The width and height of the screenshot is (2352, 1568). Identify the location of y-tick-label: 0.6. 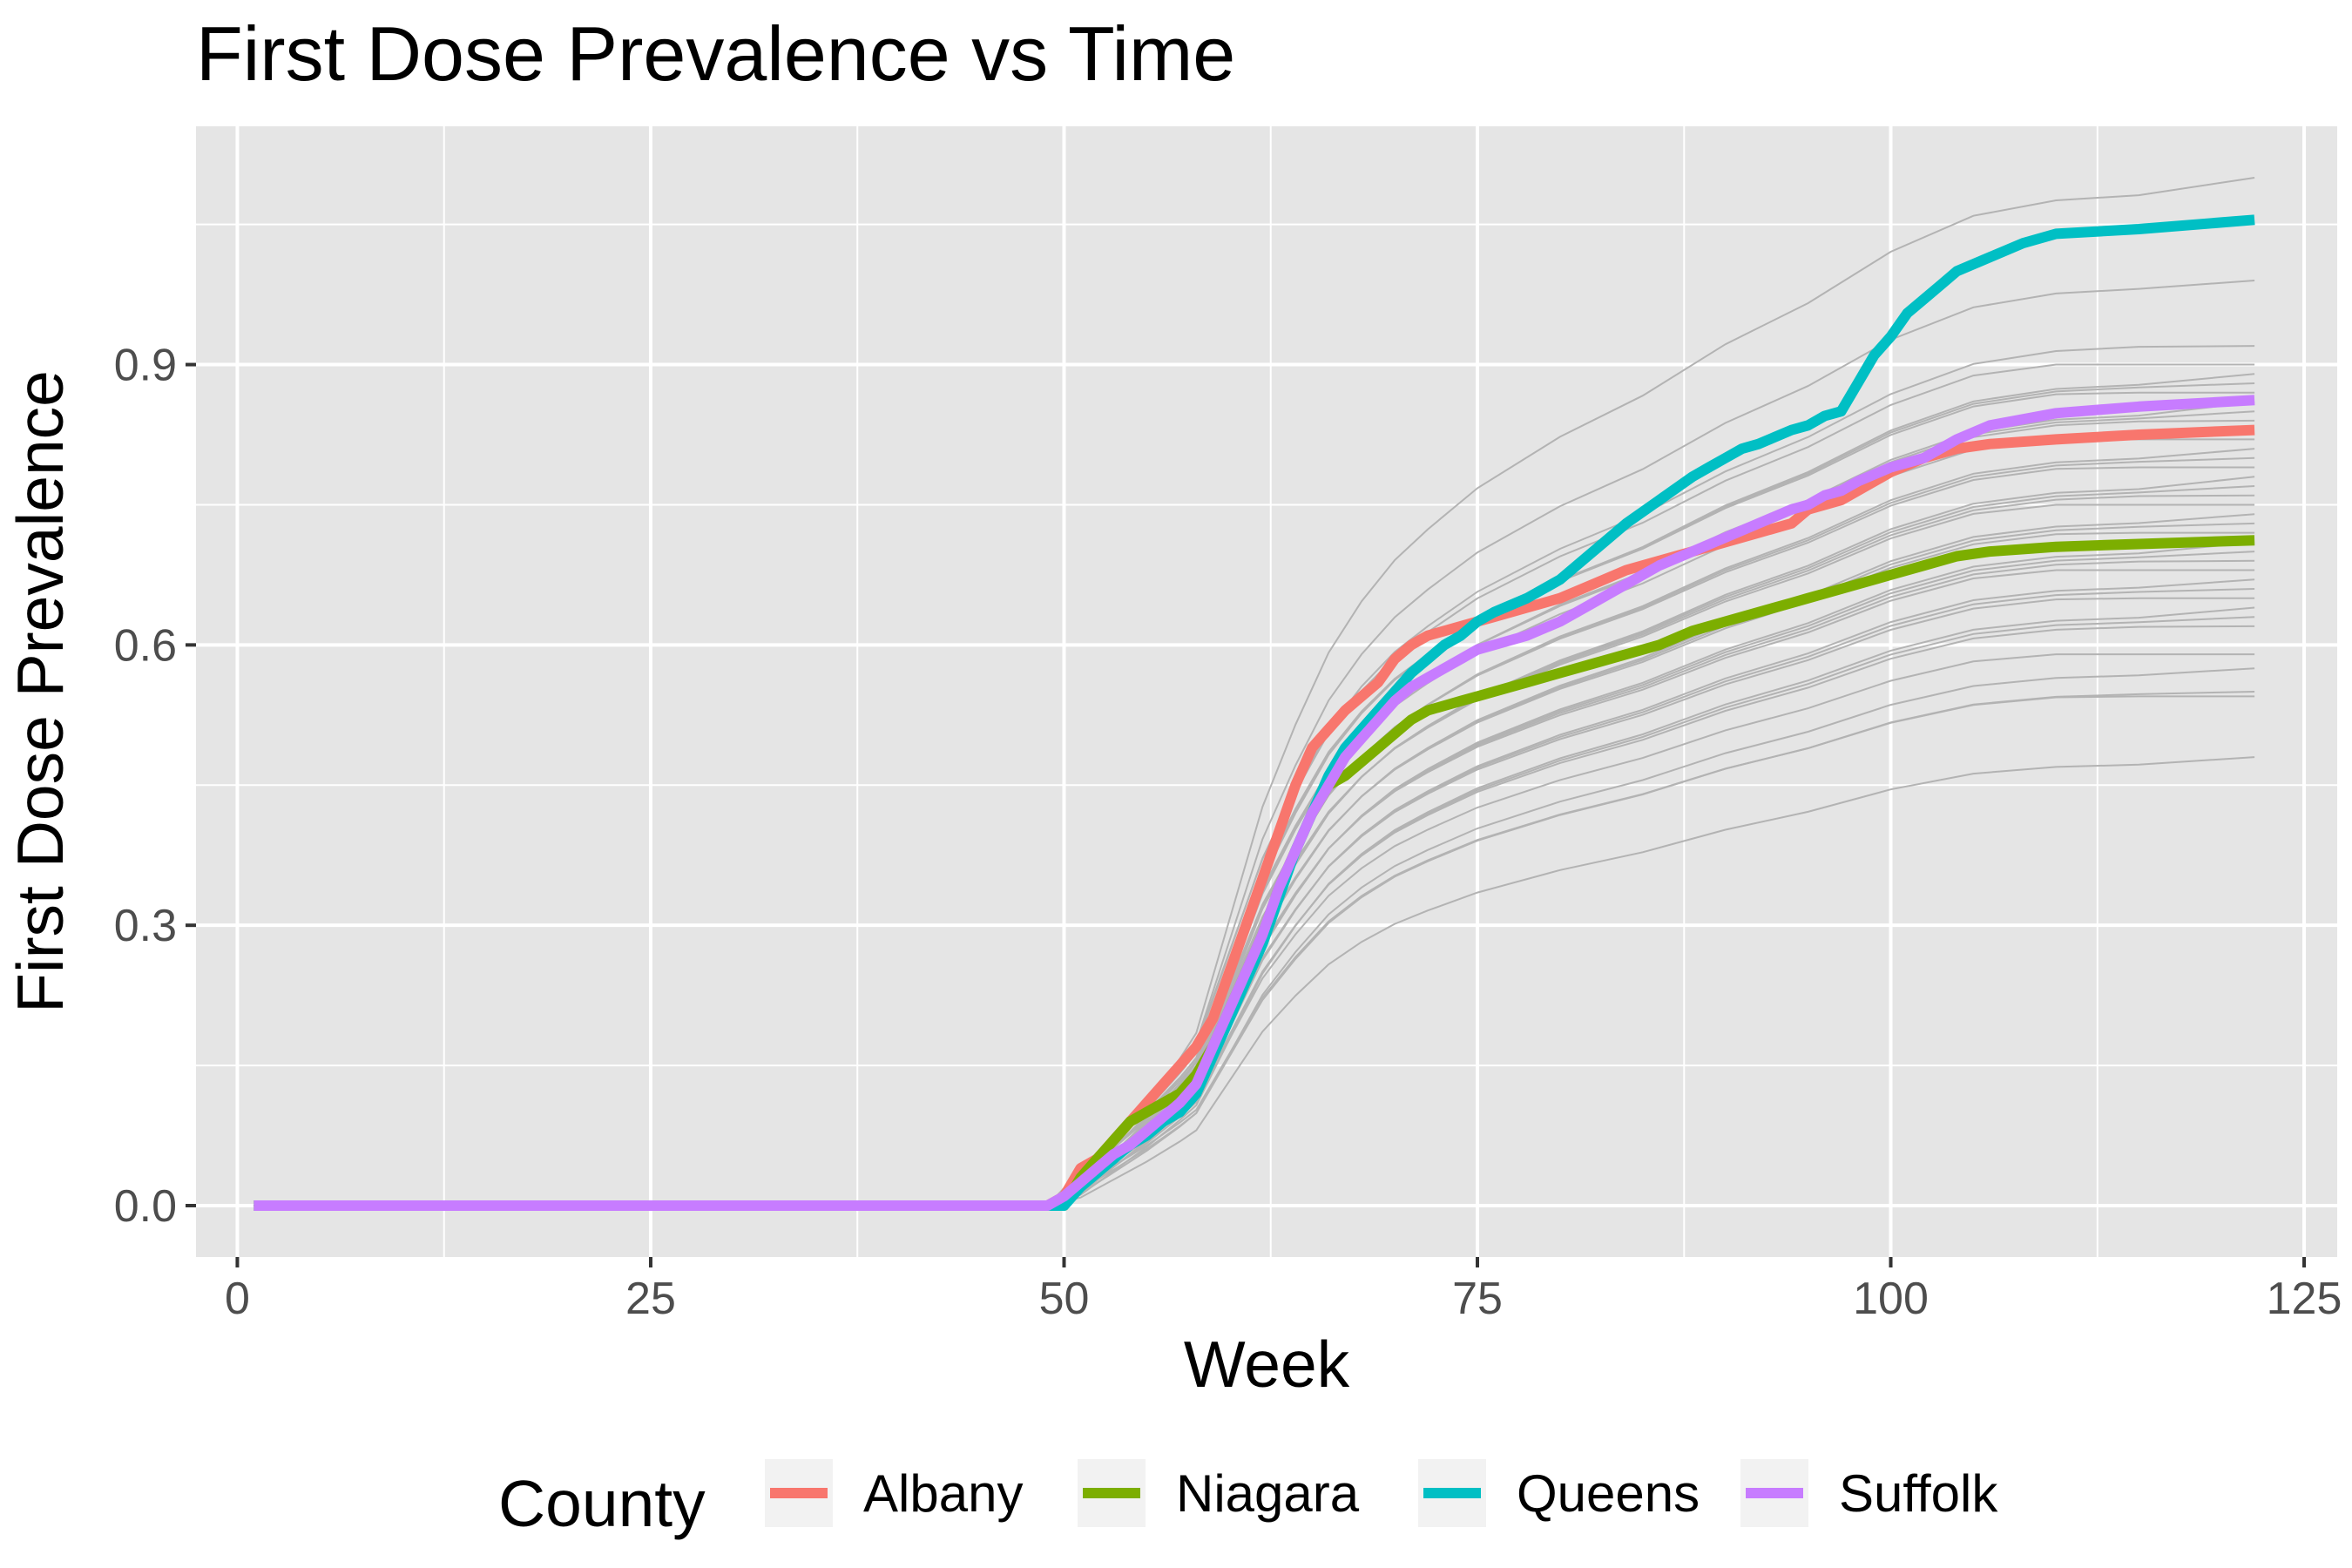
(145, 645).